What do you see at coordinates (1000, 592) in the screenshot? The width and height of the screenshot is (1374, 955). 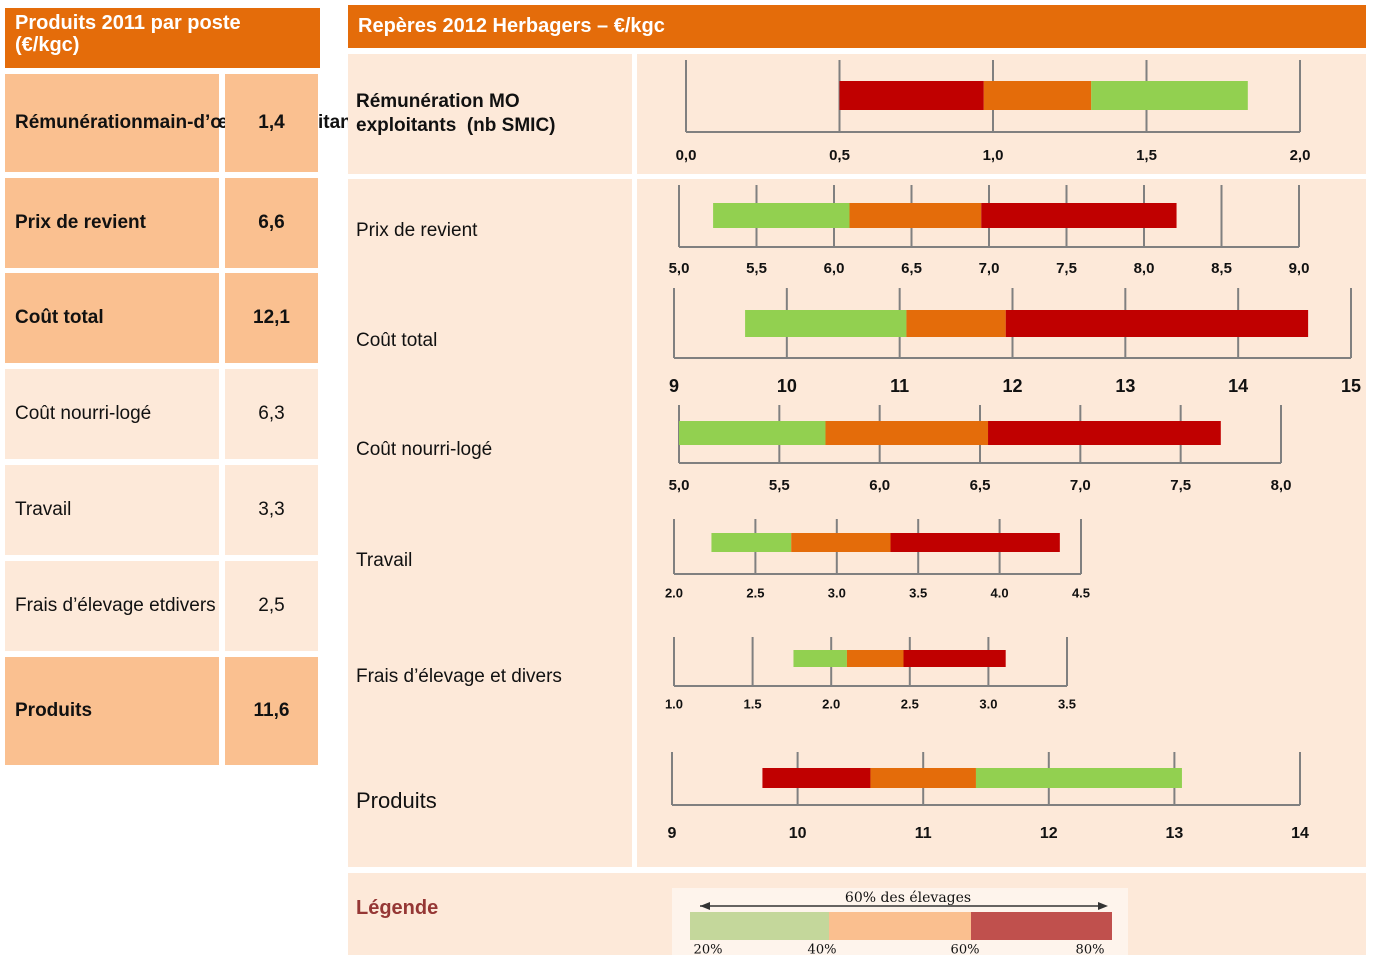 I see `x-tick-label: 4.0` at bounding box center [1000, 592].